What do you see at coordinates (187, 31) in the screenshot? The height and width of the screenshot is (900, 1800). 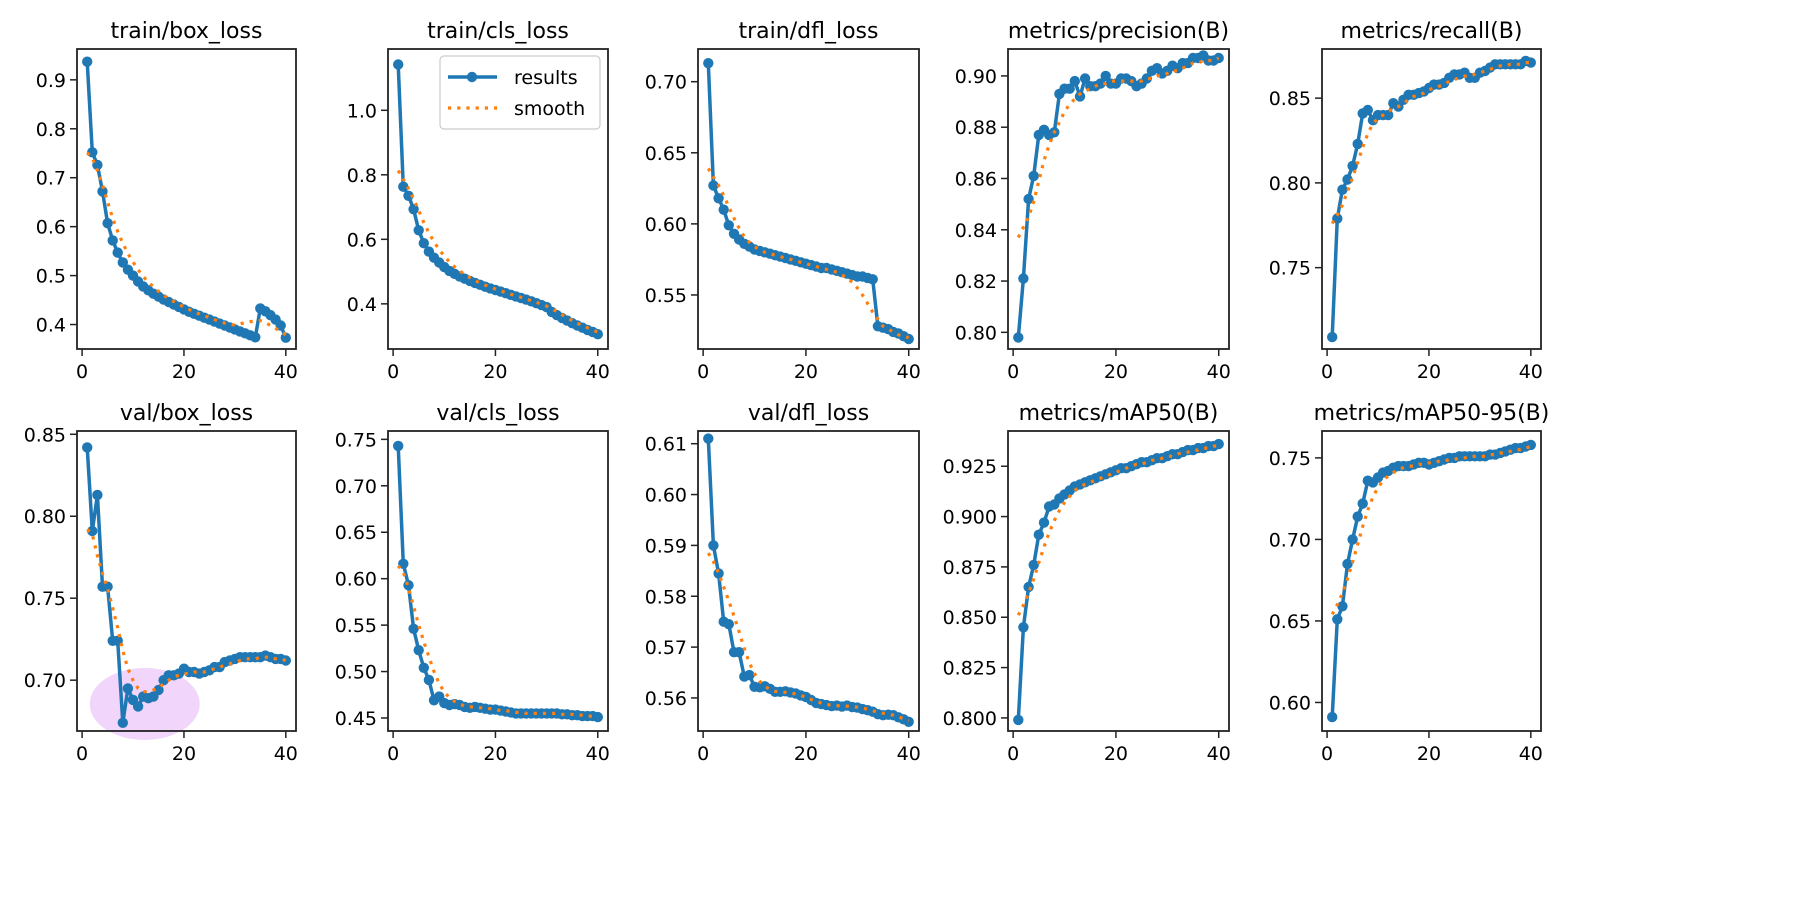 I see `axes-title: train/box_loss` at bounding box center [187, 31].